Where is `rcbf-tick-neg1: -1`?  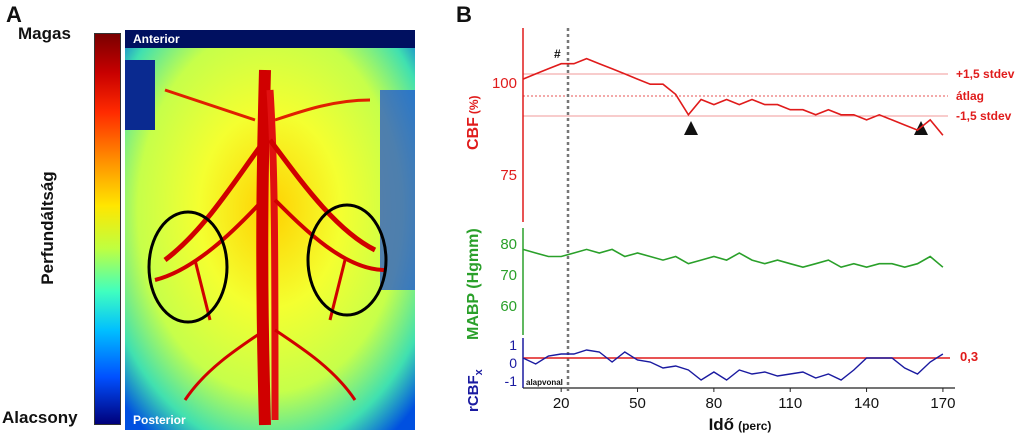 rcbf-tick-neg1: -1 is located at coordinates (511, 381).